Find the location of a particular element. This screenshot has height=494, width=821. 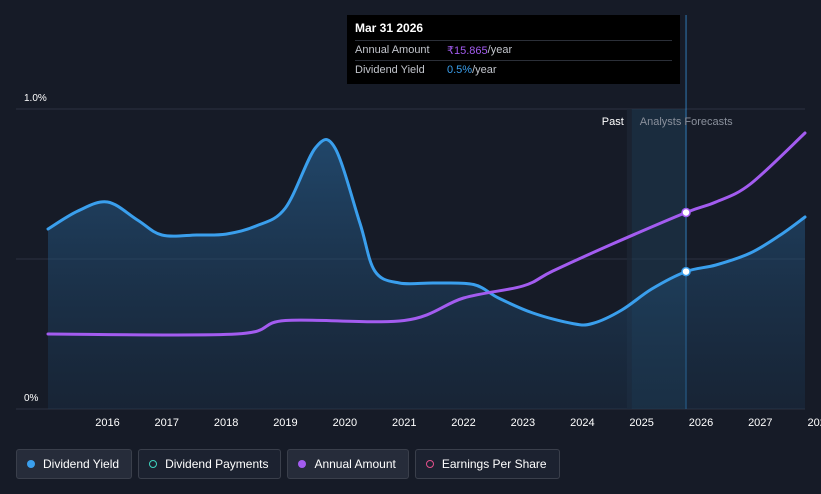

tooltip-annual-unit: /year is located at coordinates (500, 50).